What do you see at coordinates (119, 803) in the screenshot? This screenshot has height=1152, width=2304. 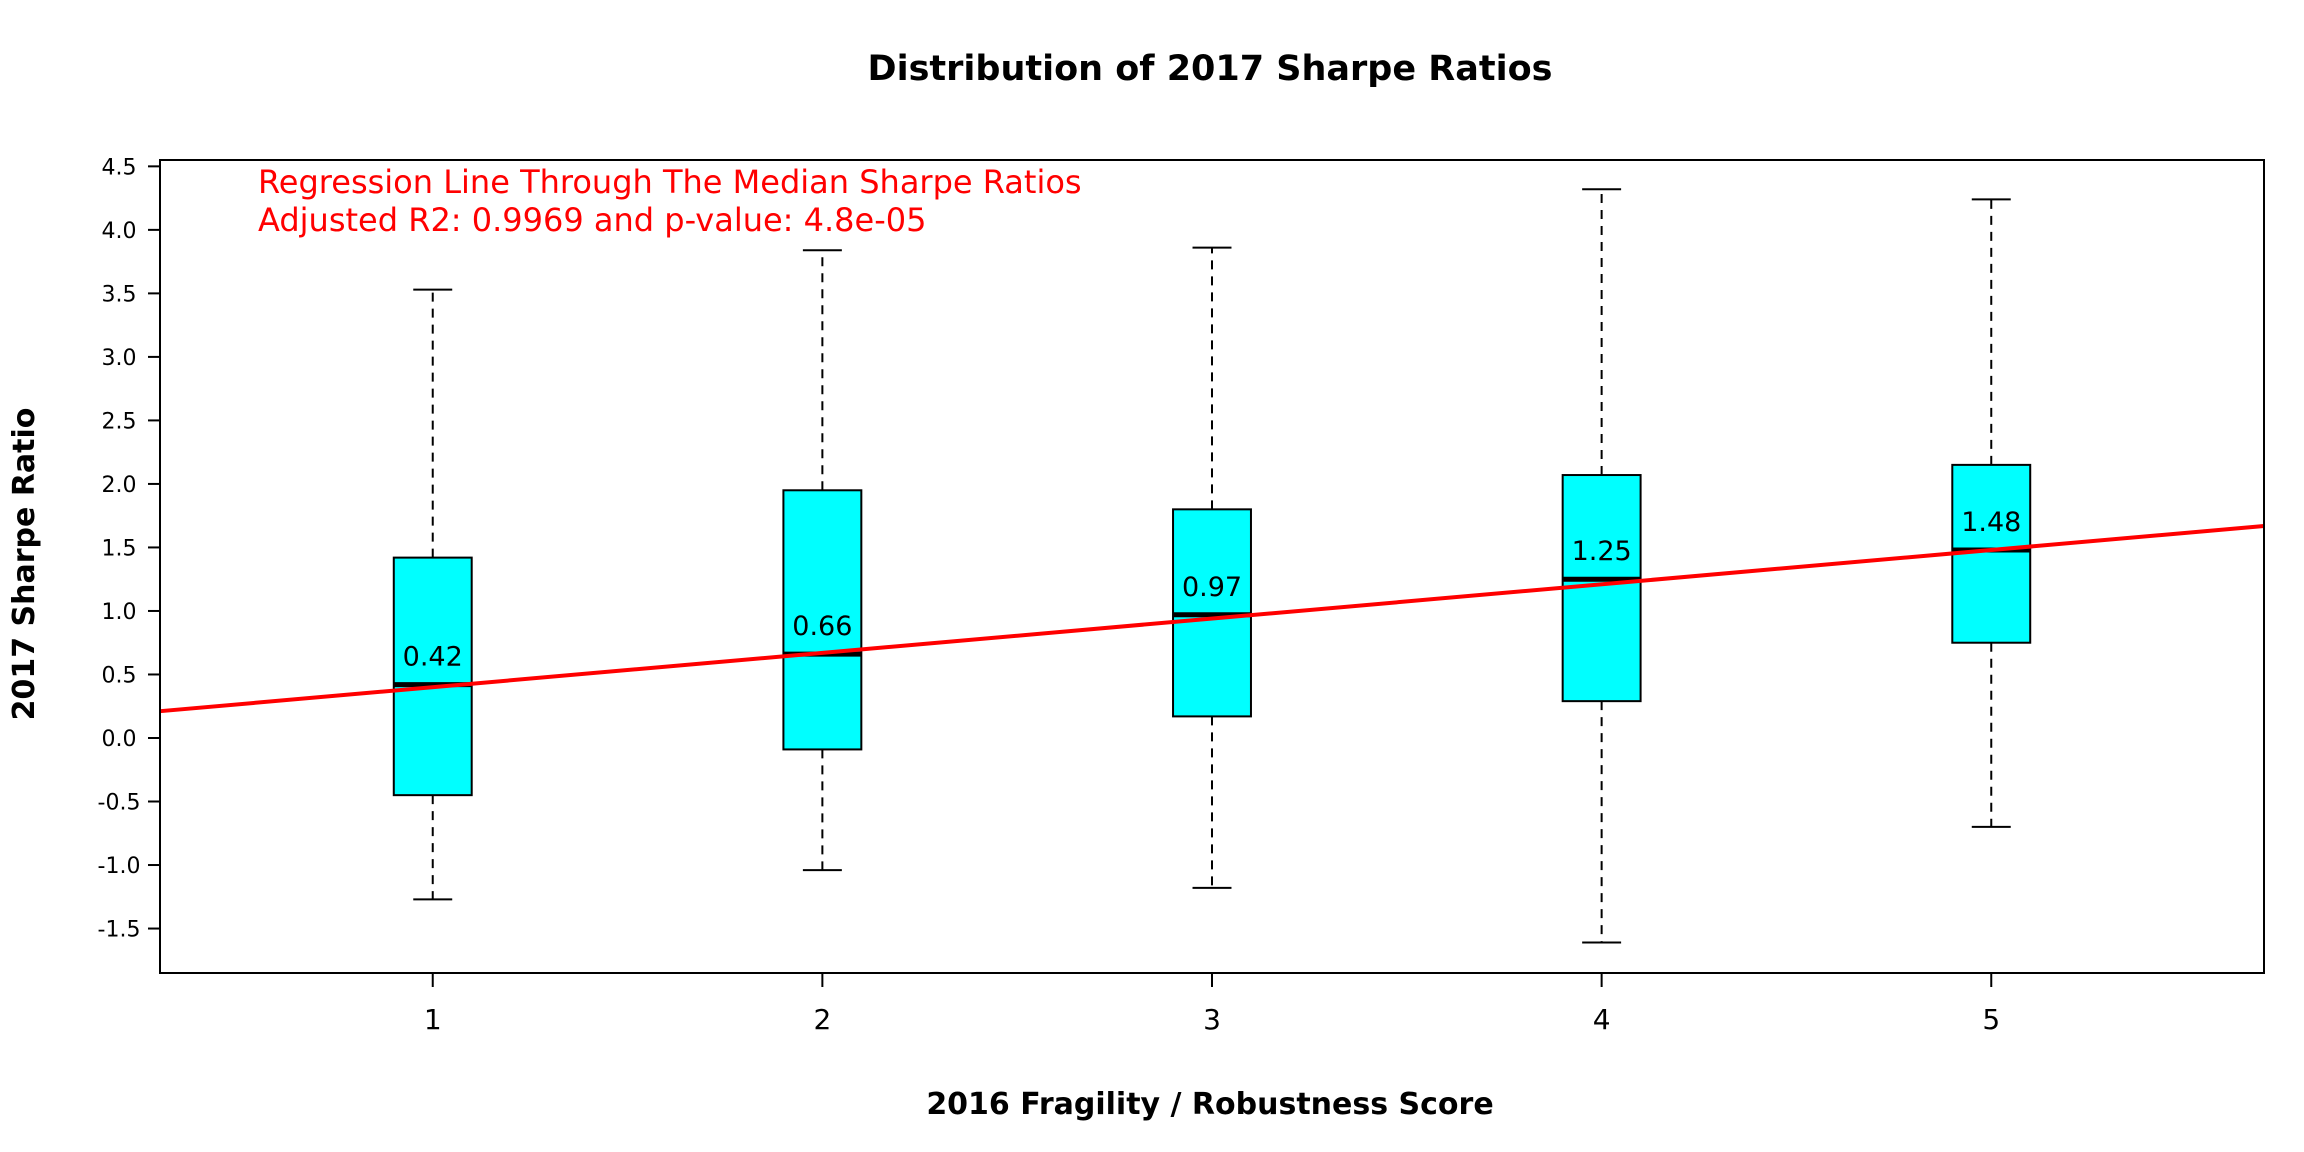 I see `y-tick-label: -0.5` at bounding box center [119, 803].